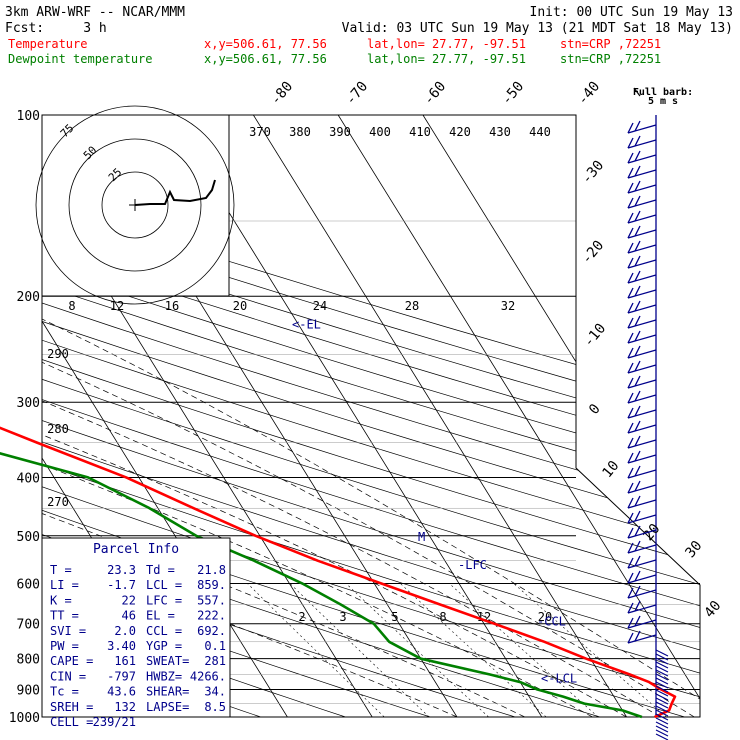 This screenshot has height=740, width=740. What do you see at coordinates (460, 132) in the screenshot?
I see `theta-label: 420` at bounding box center [460, 132].